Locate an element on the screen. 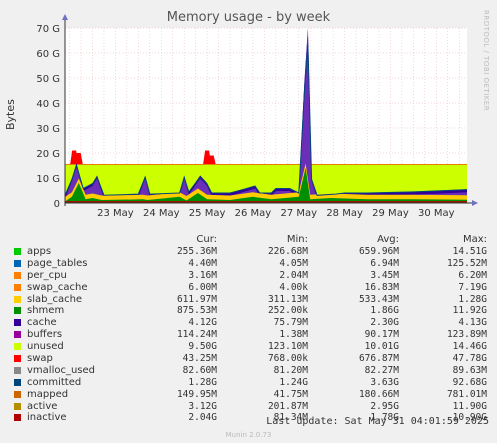 This screenshot has height=443, width=497. x-tick-label: 30 May is located at coordinates (436, 213).